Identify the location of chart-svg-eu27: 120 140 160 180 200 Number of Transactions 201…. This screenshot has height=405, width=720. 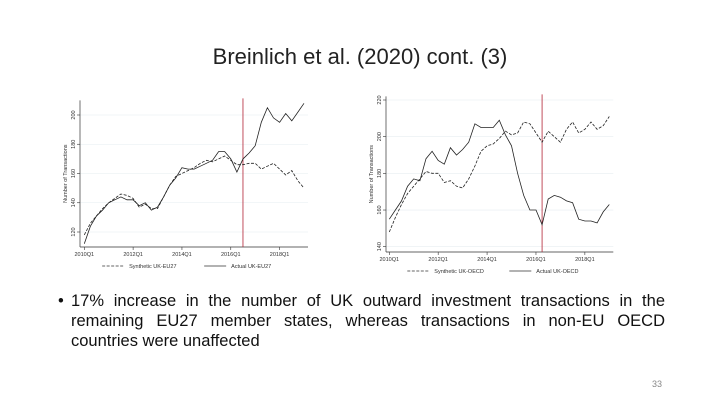
(185, 184).